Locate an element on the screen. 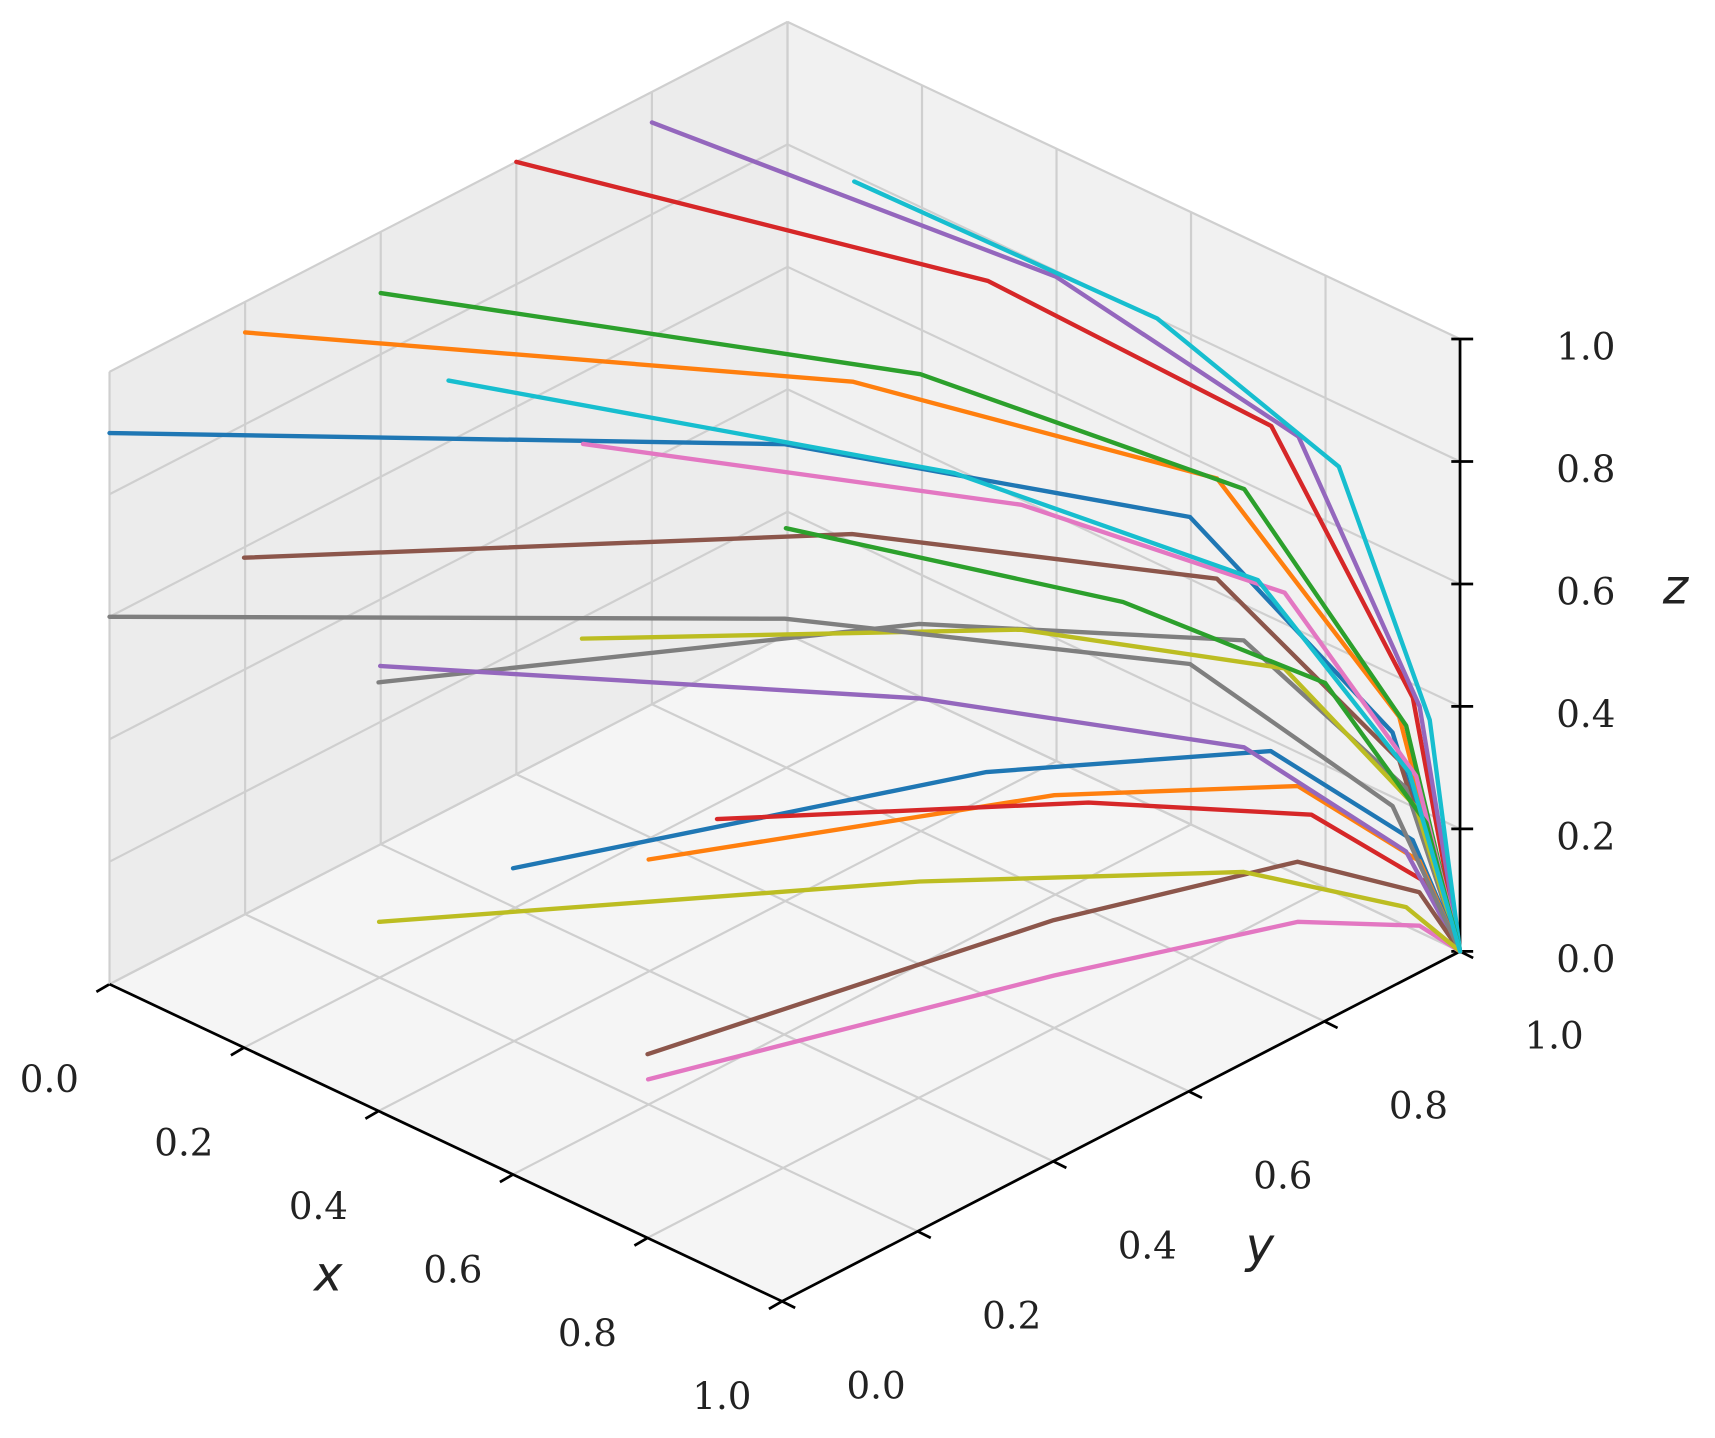  z-tick-label: 0.2 is located at coordinates (1585, 836).